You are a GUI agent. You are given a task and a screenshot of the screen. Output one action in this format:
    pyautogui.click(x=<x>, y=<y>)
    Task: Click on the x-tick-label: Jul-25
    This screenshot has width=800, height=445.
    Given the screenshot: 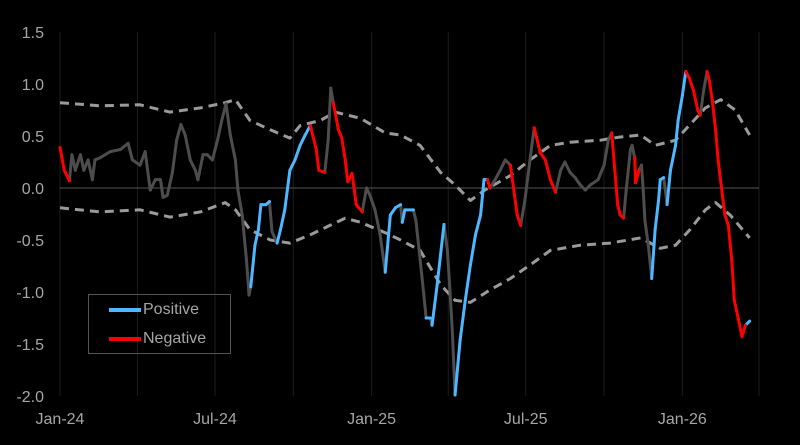 What is the action you would take?
    pyautogui.click(x=526, y=419)
    